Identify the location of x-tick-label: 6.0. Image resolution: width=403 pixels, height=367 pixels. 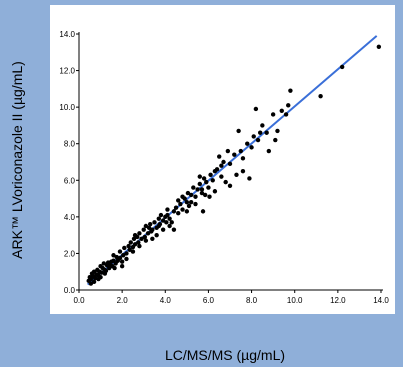
(209, 300).